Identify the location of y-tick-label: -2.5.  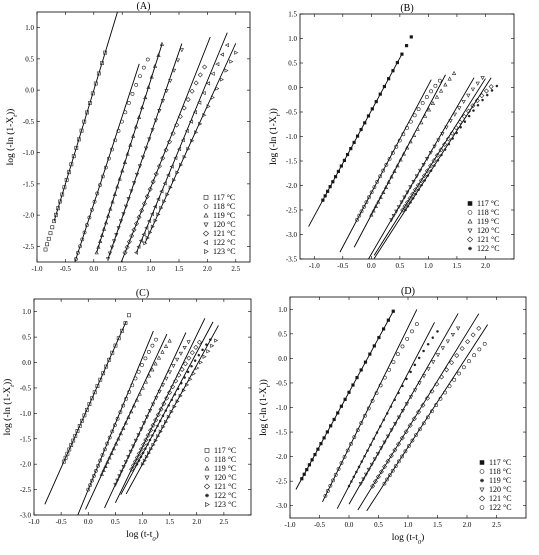
(282, 482).